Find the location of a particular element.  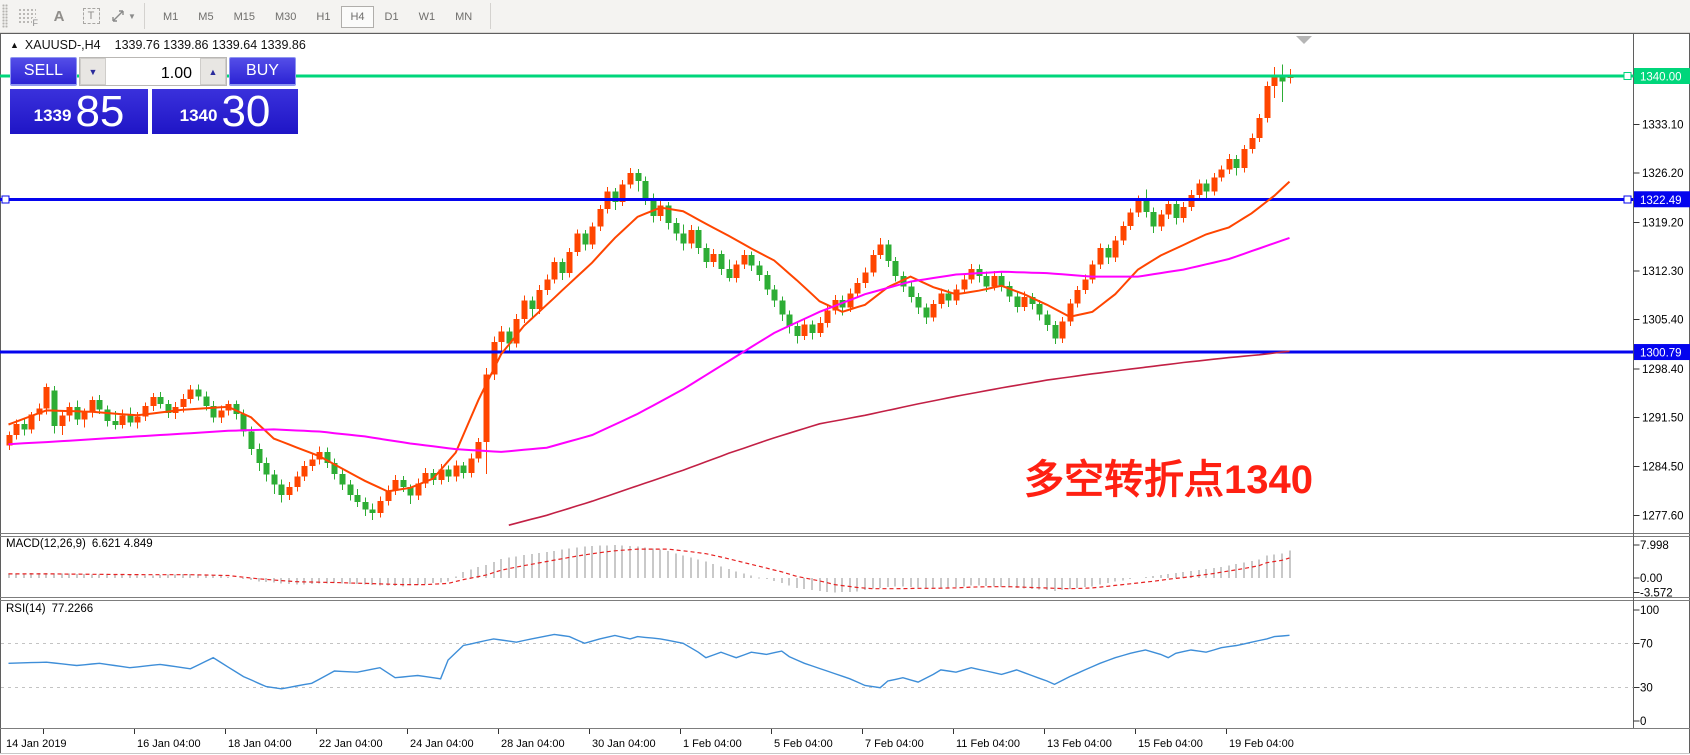

timeframe-button-m5: M5 is located at coordinates (206, 17).